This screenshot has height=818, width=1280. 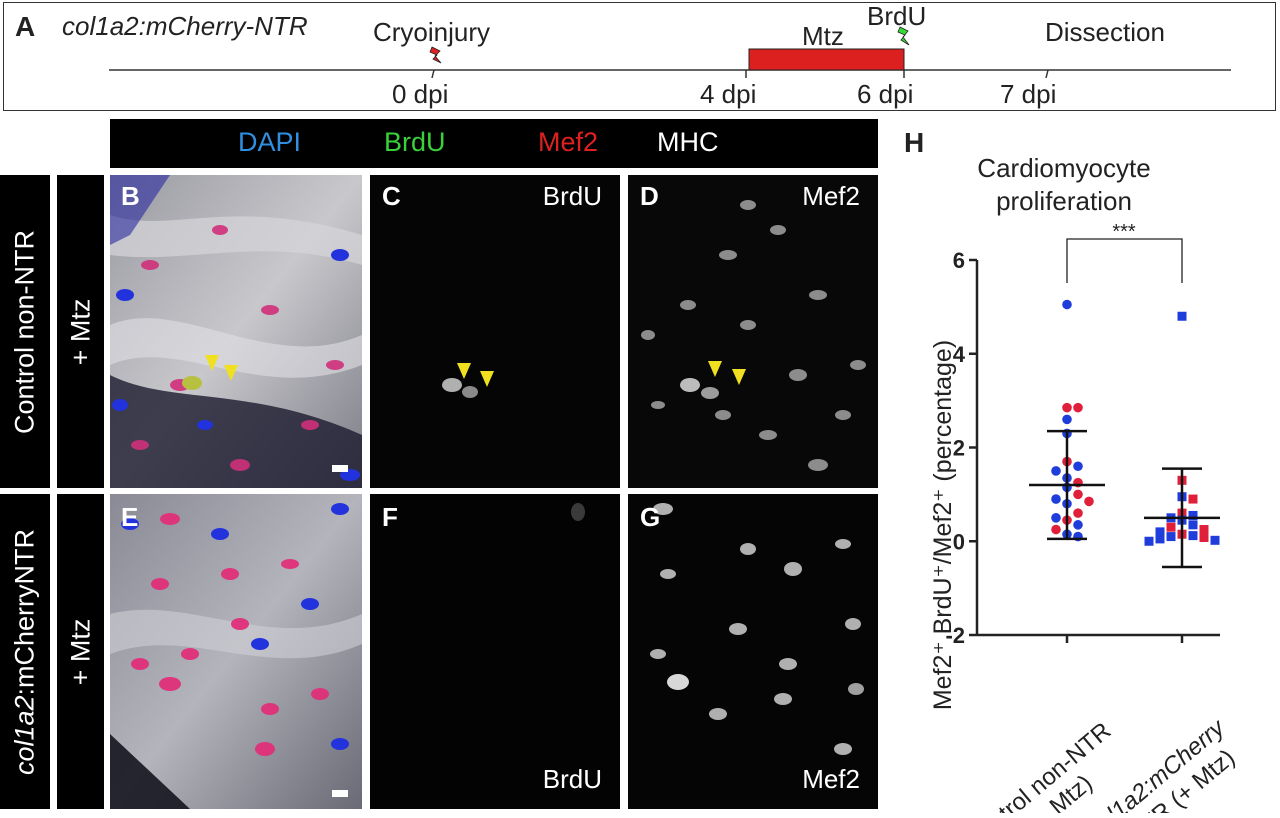 I want to click on stain-mef2: Mef2, so click(x=568, y=142).